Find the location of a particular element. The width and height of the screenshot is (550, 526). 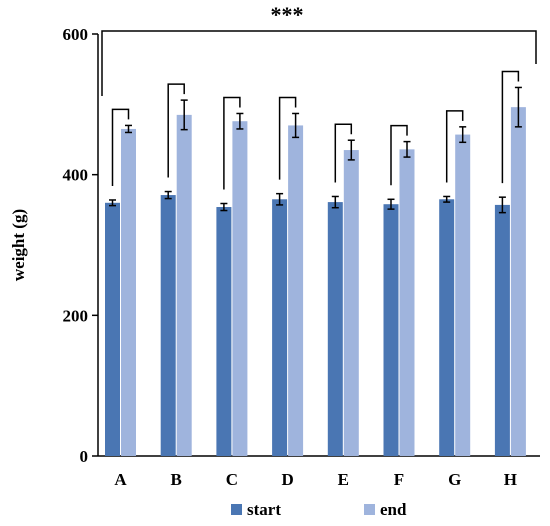

legend-label-end: end is located at coordinates (393, 509).